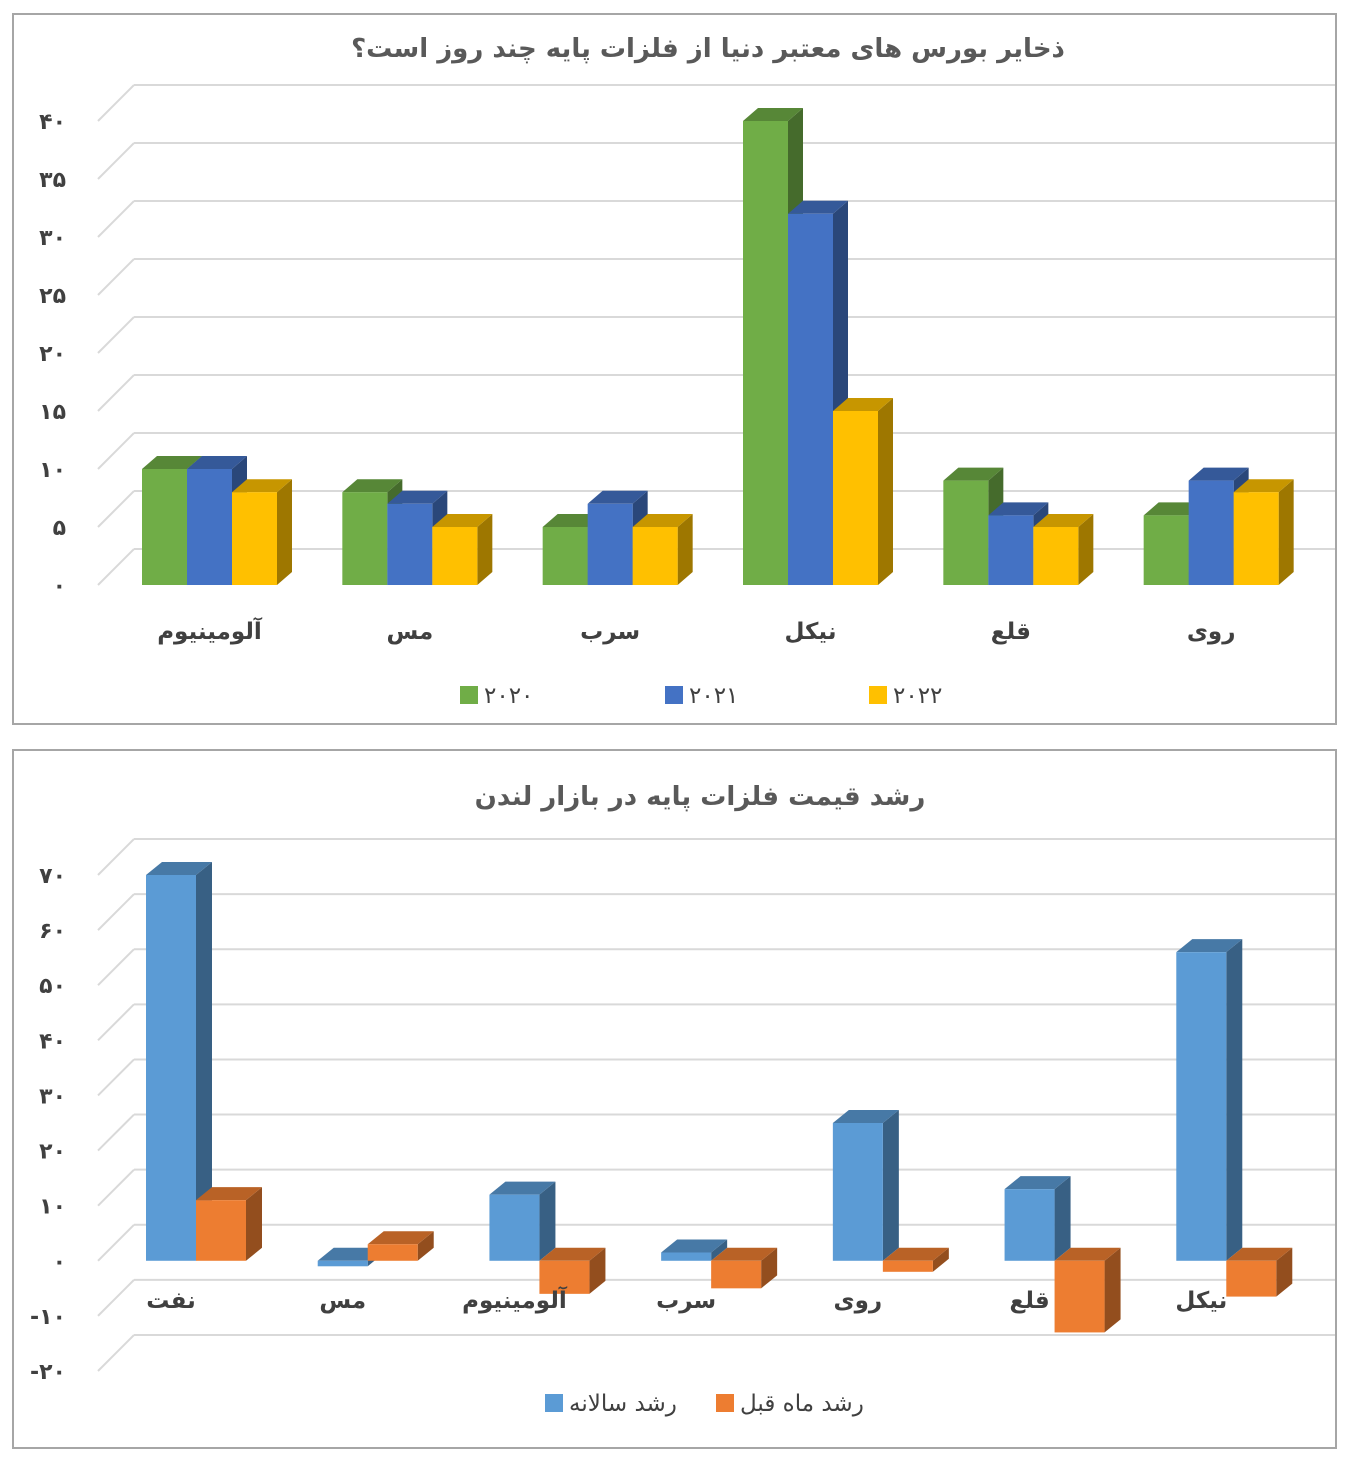 This screenshot has width=1352, height=1475. I want to click on x-category-label: مس, so click(342, 1301).